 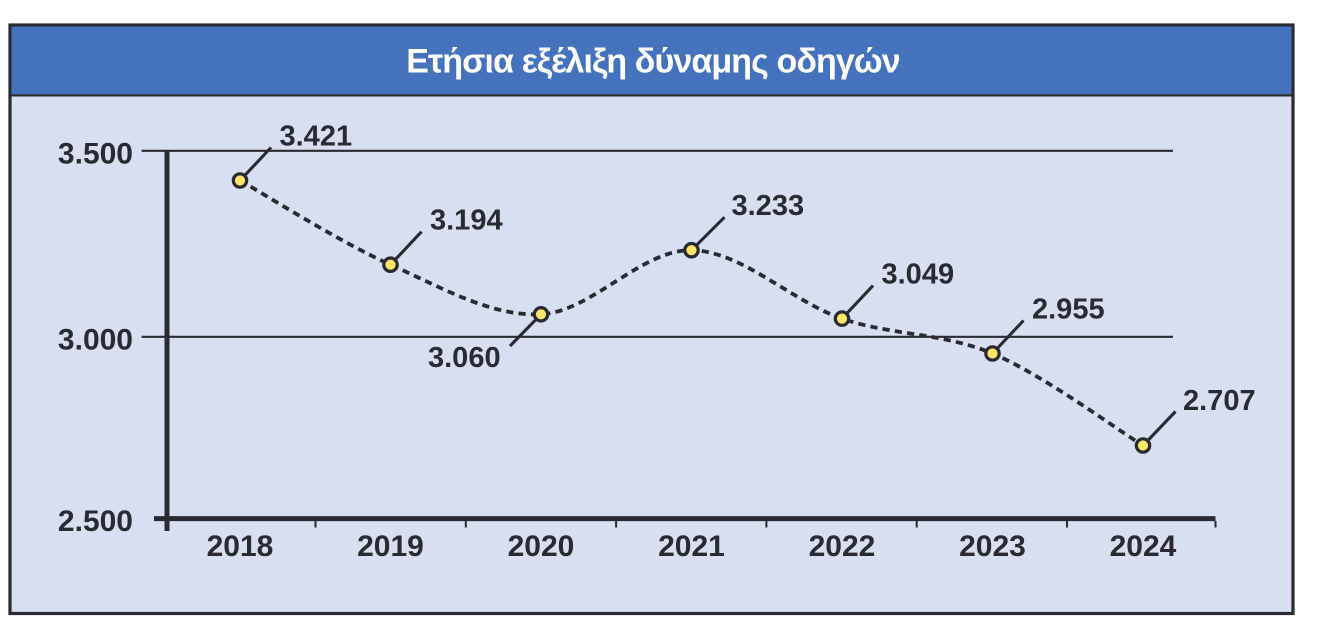 I want to click on svg-text: 3.049, so click(x=918, y=275).